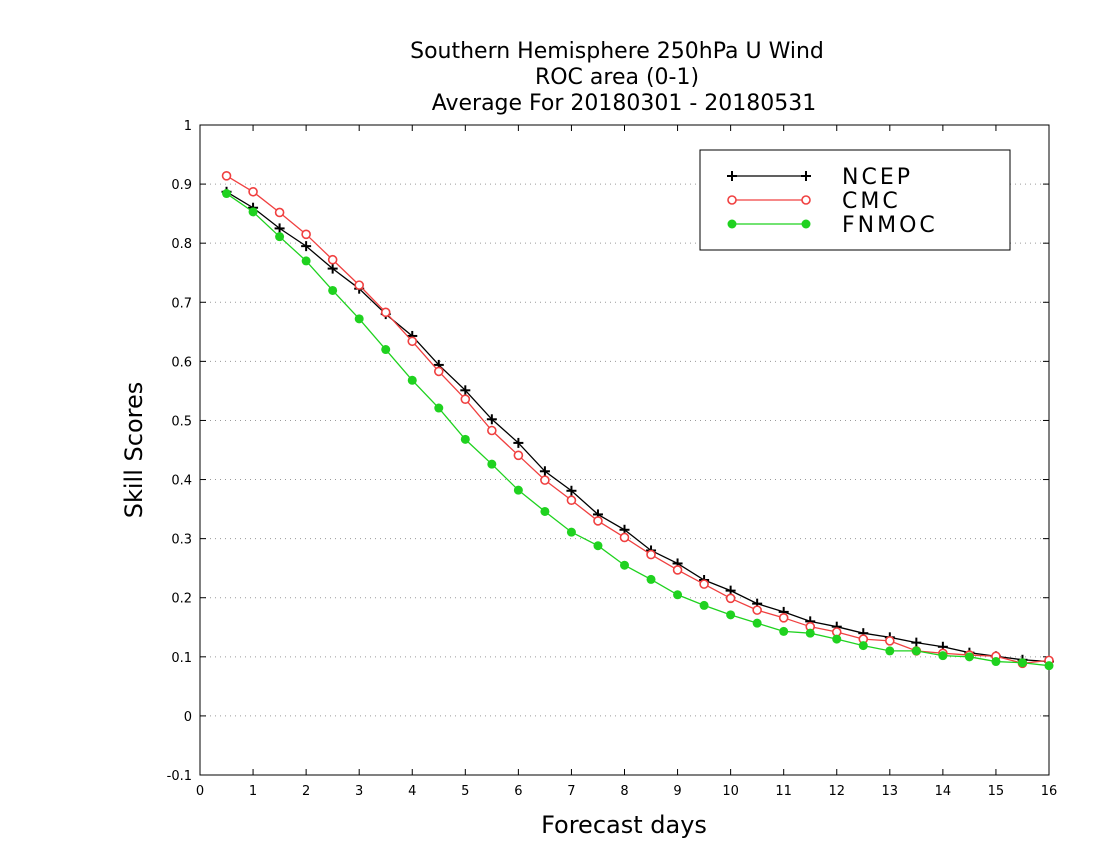 This screenshot has height=850, width=1100. I want to click on y-tick-label: 0.3, so click(181, 540).